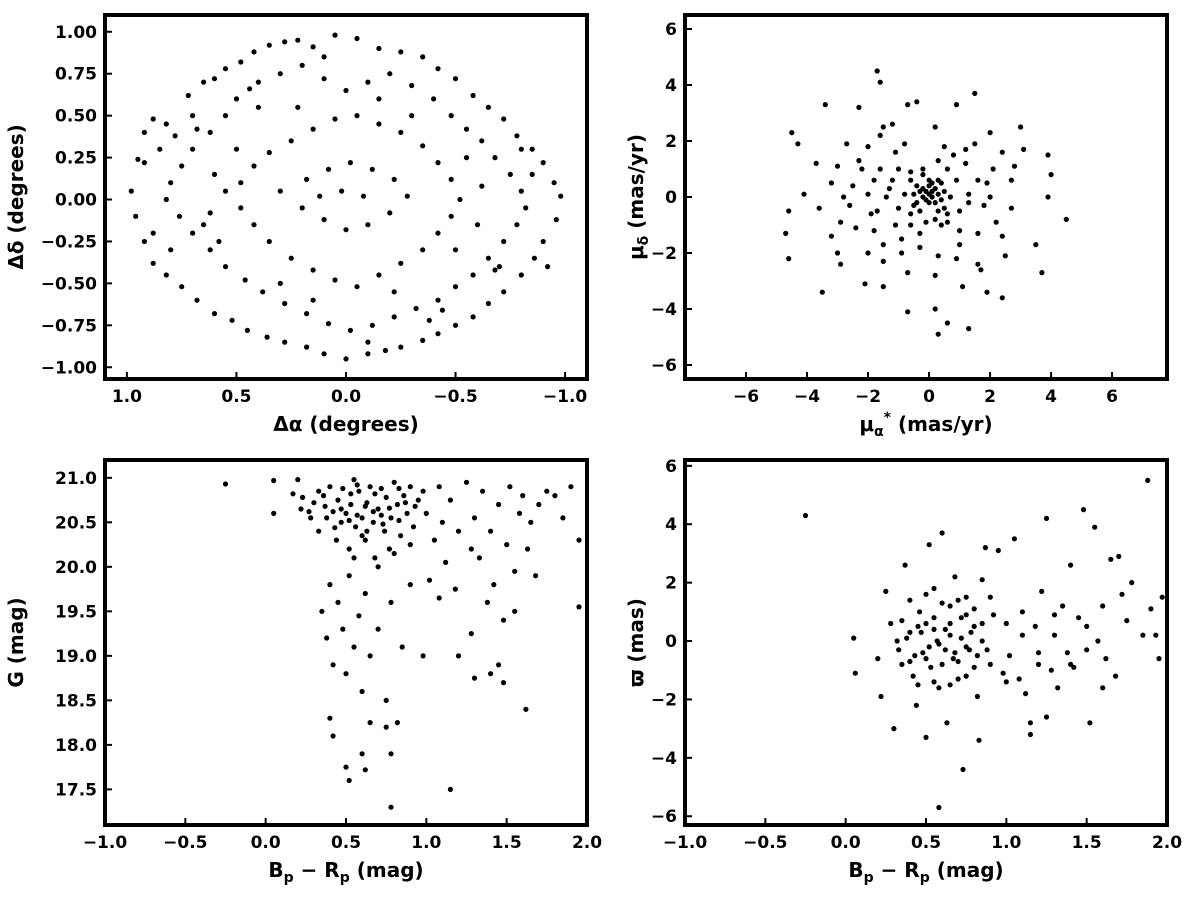 The image size is (1200, 900). What do you see at coordinates (455, 397) in the screenshot?
I see `x-tick-label: −0.5` at bounding box center [455, 397].